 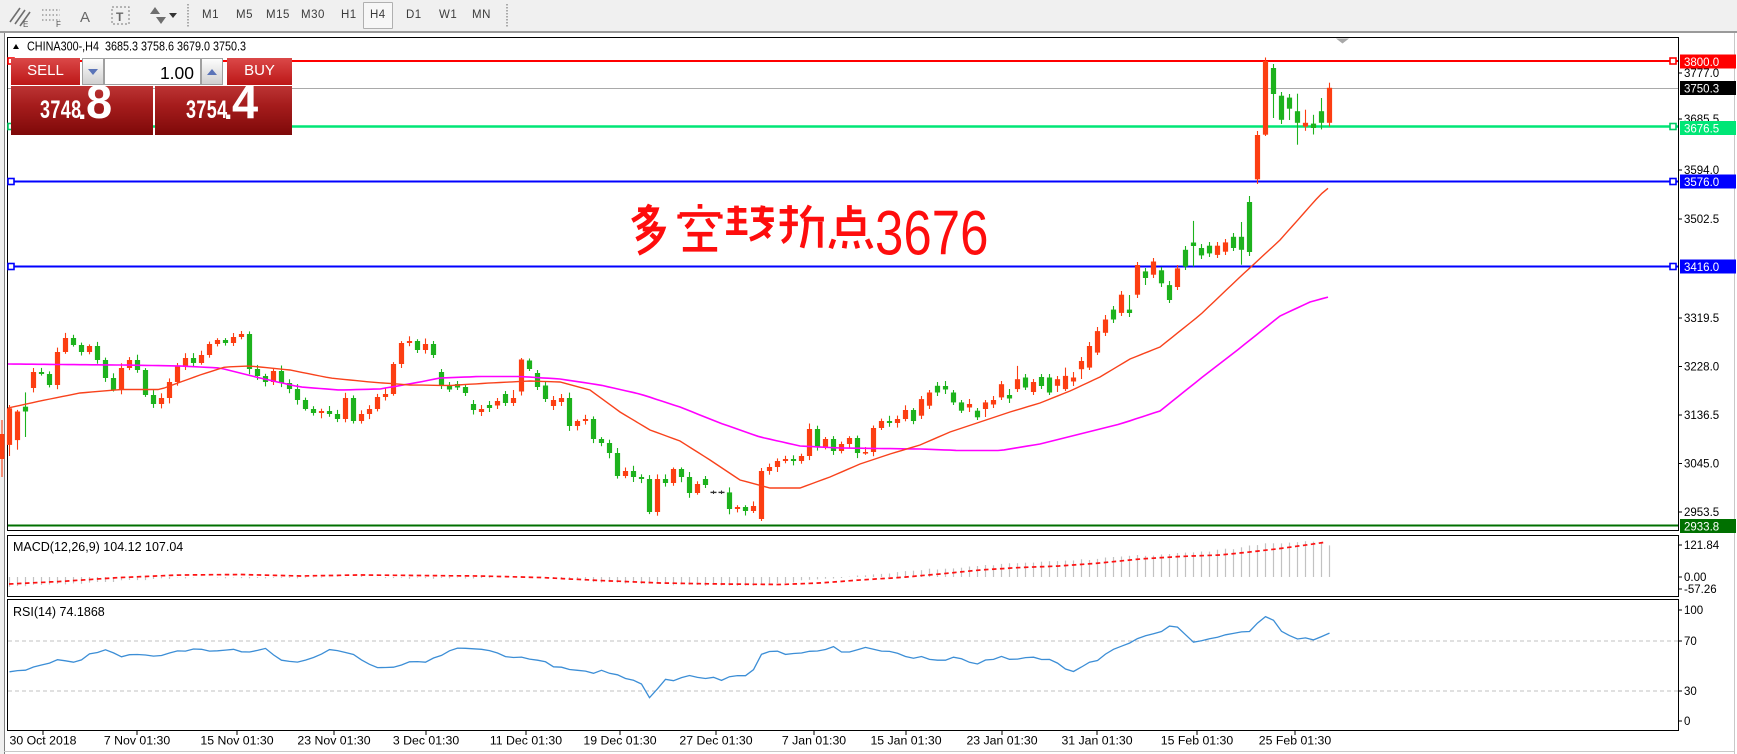 What do you see at coordinates (1701, 513) in the screenshot?
I see `svg-text: 2953.5` at bounding box center [1701, 513].